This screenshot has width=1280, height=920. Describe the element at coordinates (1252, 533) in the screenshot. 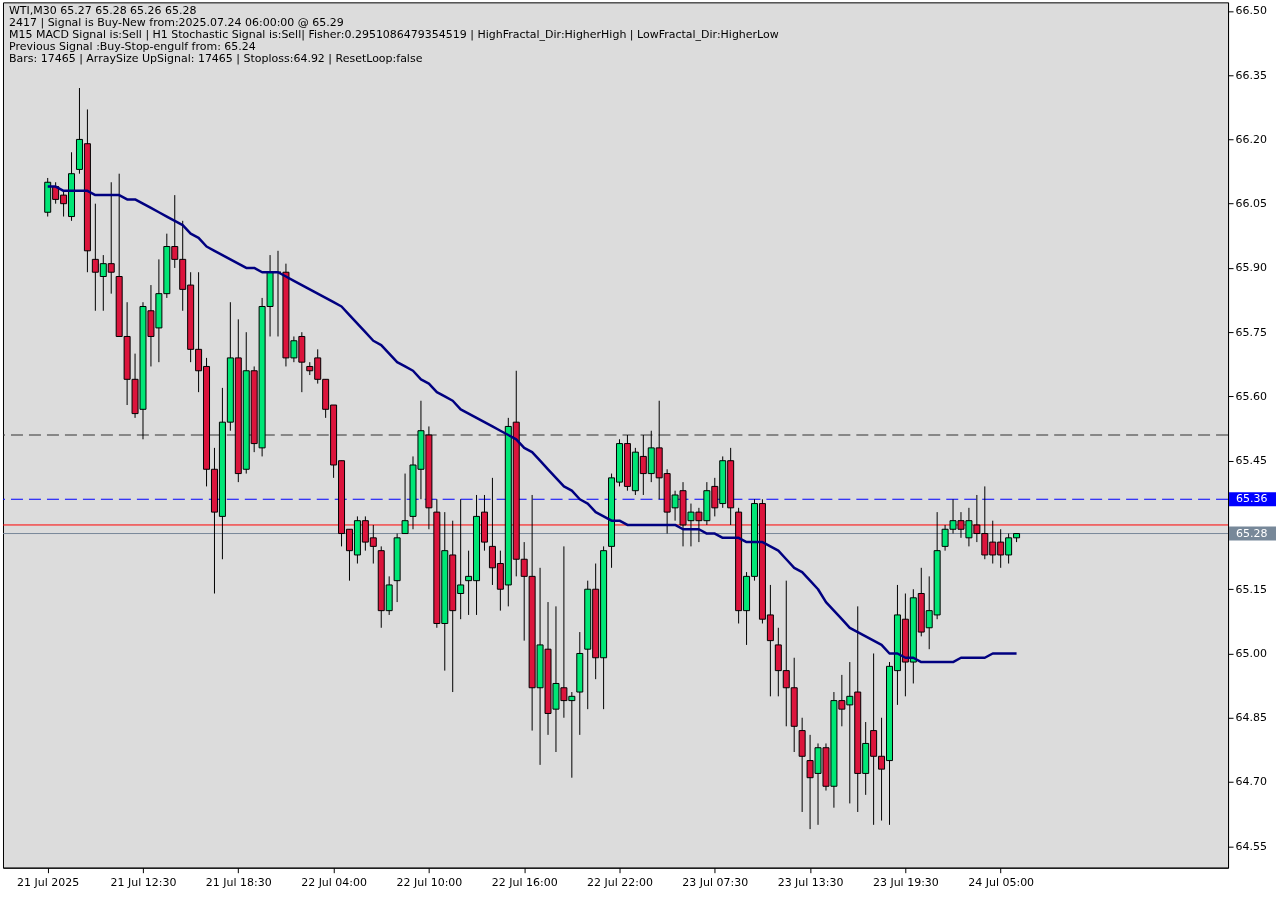

I see `ref-line-label: 65.28` at that location.